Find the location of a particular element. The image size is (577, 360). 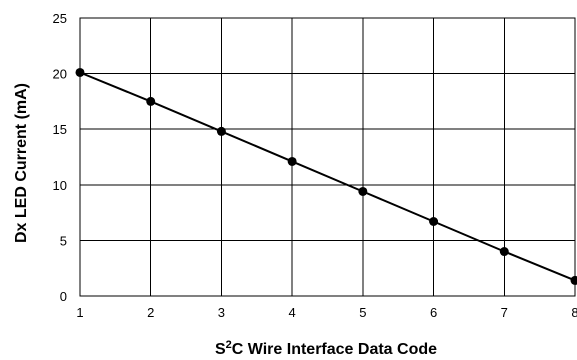

y-tick-label: 15 is located at coordinates (60, 129).